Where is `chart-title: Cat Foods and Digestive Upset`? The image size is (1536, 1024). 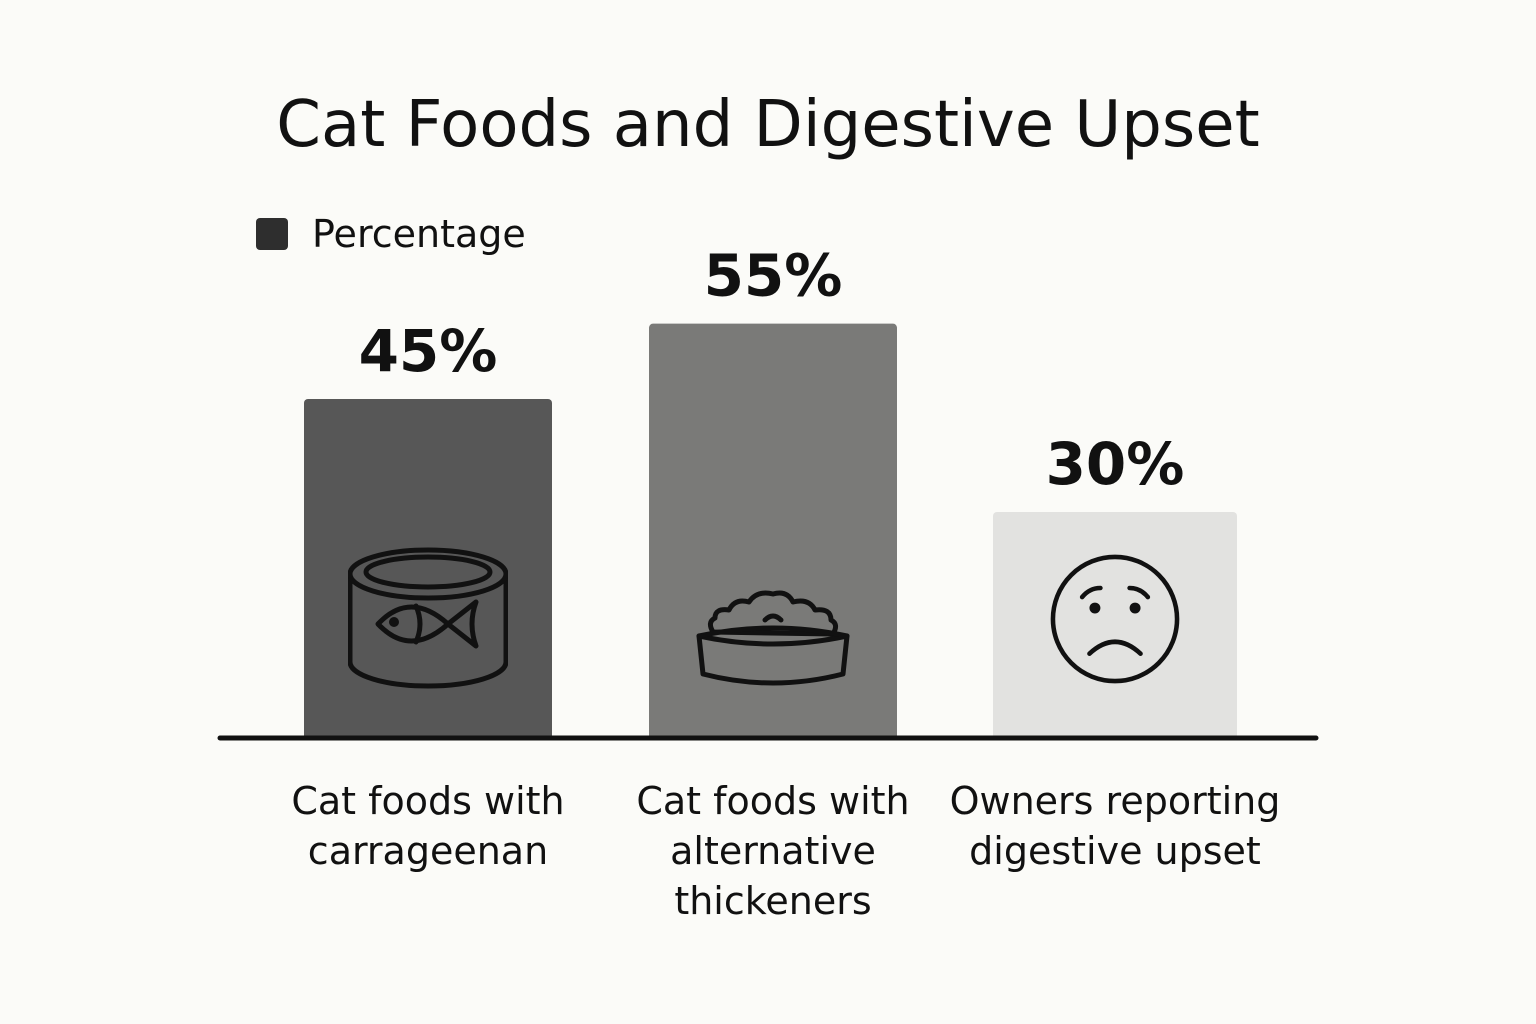
chart-title: Cat Foods and Digestive Upset is located at coordinates (767, 125).